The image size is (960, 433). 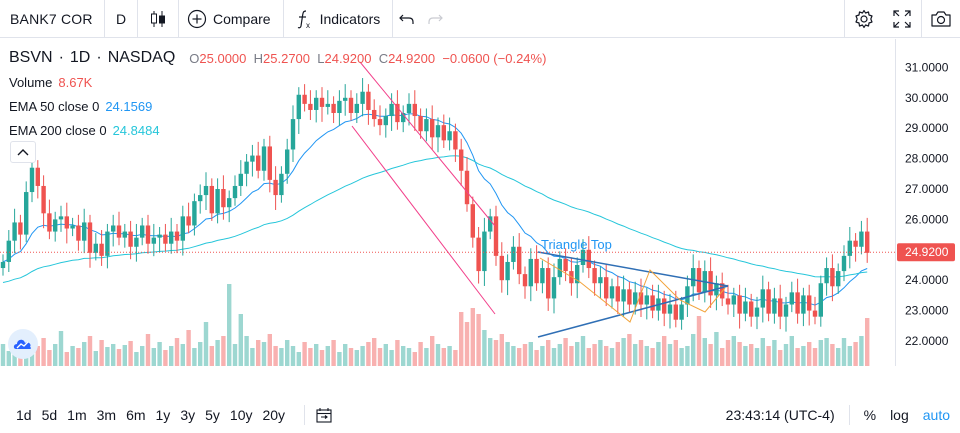 What do you see at coordinates (194, 58) in the screenshot?
I see `open-label: O` at bounding box center [194, 58].